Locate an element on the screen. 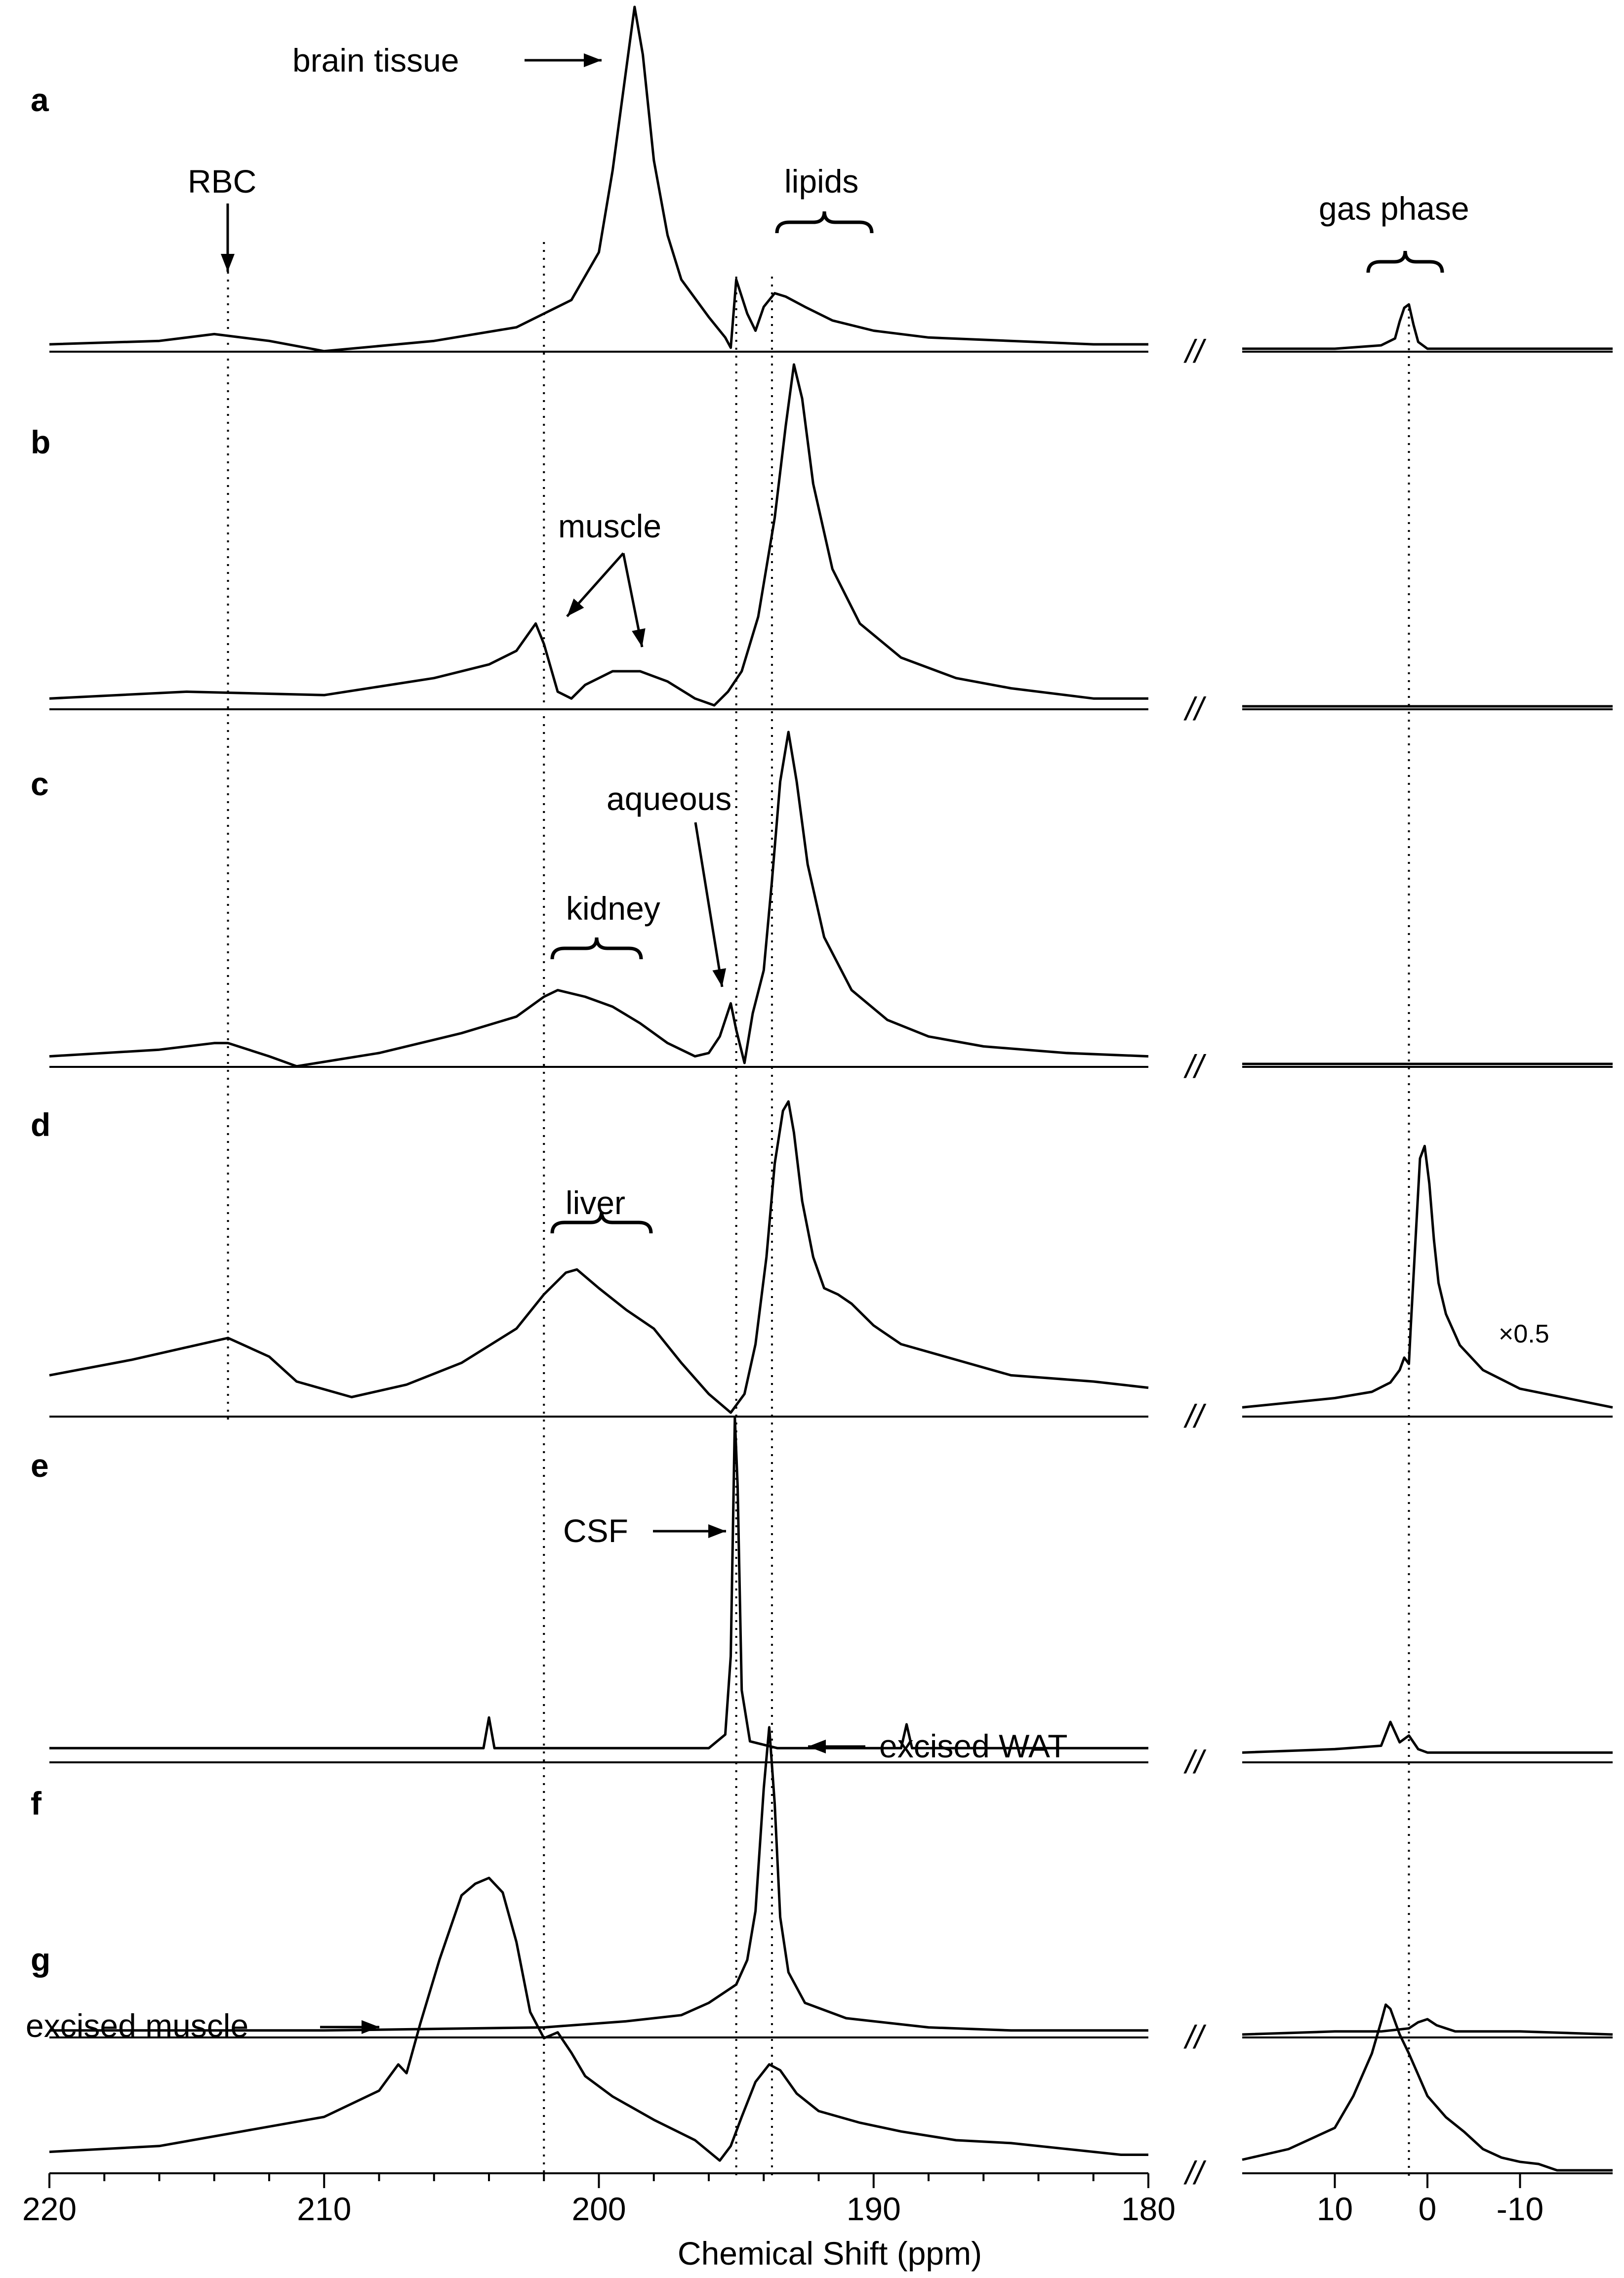  arrow-brain-tissue-head is located at coordinates (593, 60).